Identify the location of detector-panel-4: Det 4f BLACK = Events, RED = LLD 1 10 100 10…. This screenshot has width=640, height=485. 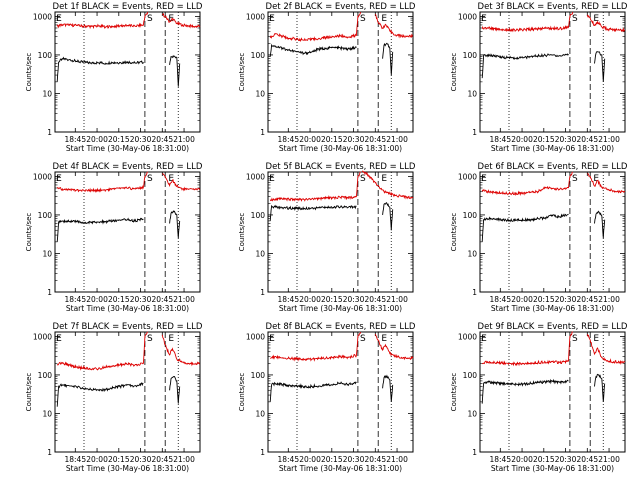
(114, 237).